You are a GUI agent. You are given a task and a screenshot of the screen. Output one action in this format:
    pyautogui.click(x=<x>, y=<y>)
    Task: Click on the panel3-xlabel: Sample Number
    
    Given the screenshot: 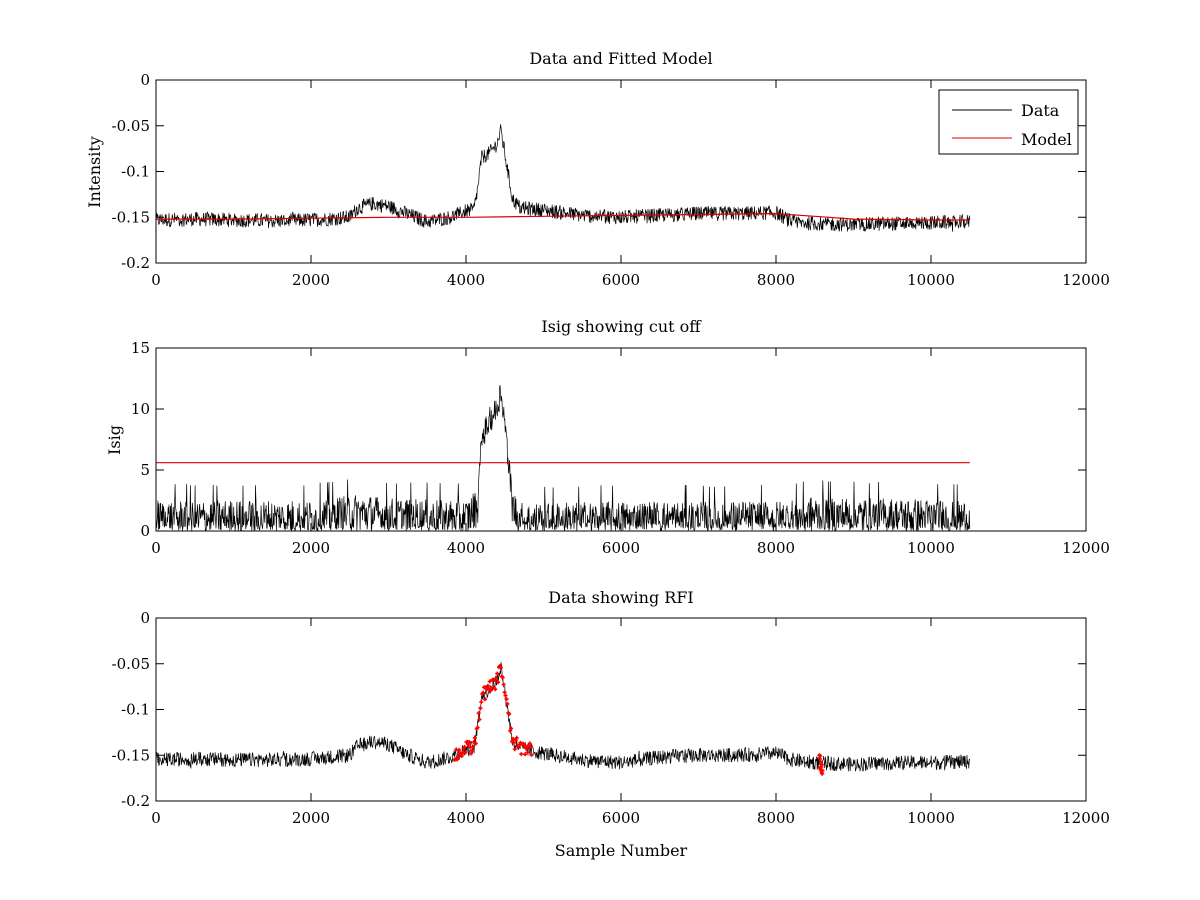 What is the action you would take?
    pyautogui.click(x=621, y=850)
    